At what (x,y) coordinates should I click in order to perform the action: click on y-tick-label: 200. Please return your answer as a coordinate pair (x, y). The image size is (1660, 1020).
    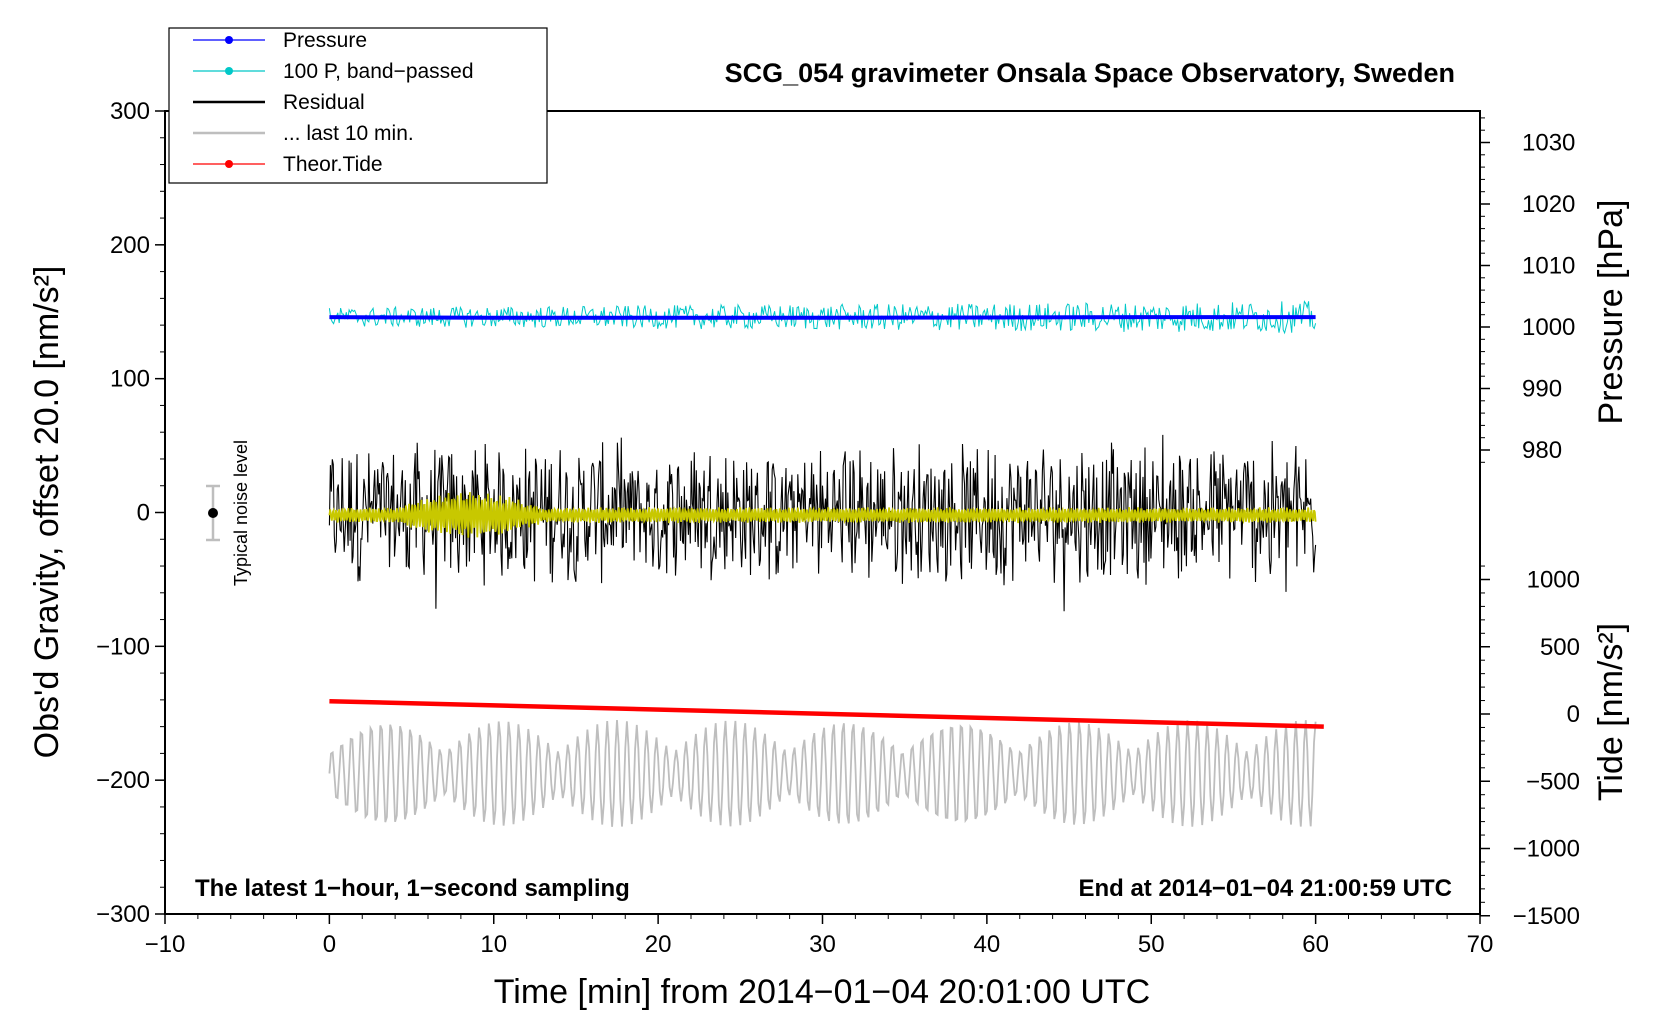
    Looking at the image, I should click on (130, 245).